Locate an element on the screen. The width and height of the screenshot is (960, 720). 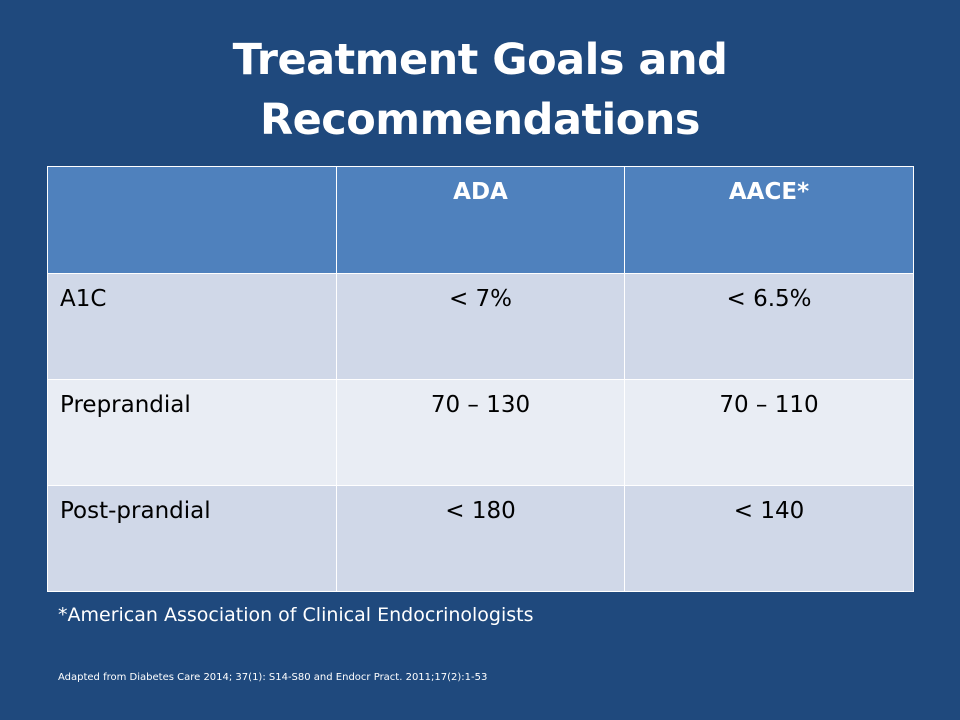
row-label: Post-prandial is located at coordinates (192, 538).